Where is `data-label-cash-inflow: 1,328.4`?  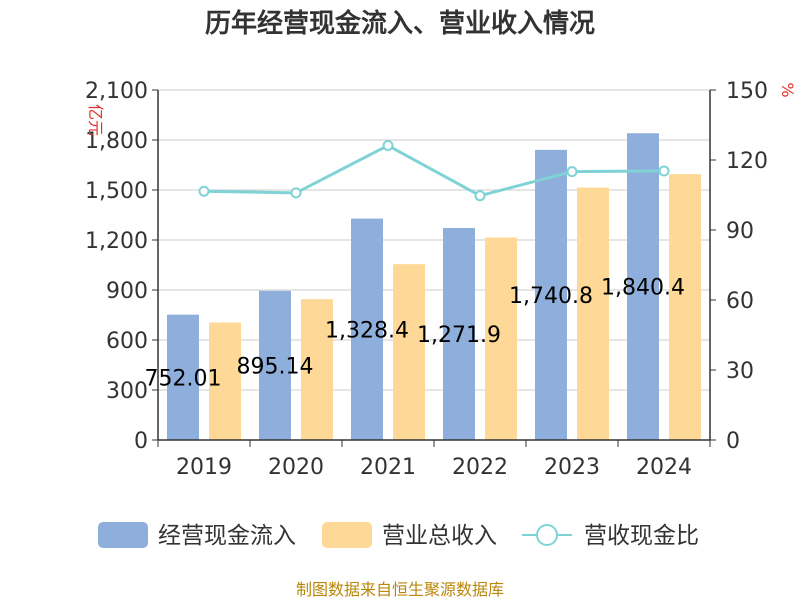 data-label-cash-inflow: 1,328.4 is located at coordinates (367, 330).